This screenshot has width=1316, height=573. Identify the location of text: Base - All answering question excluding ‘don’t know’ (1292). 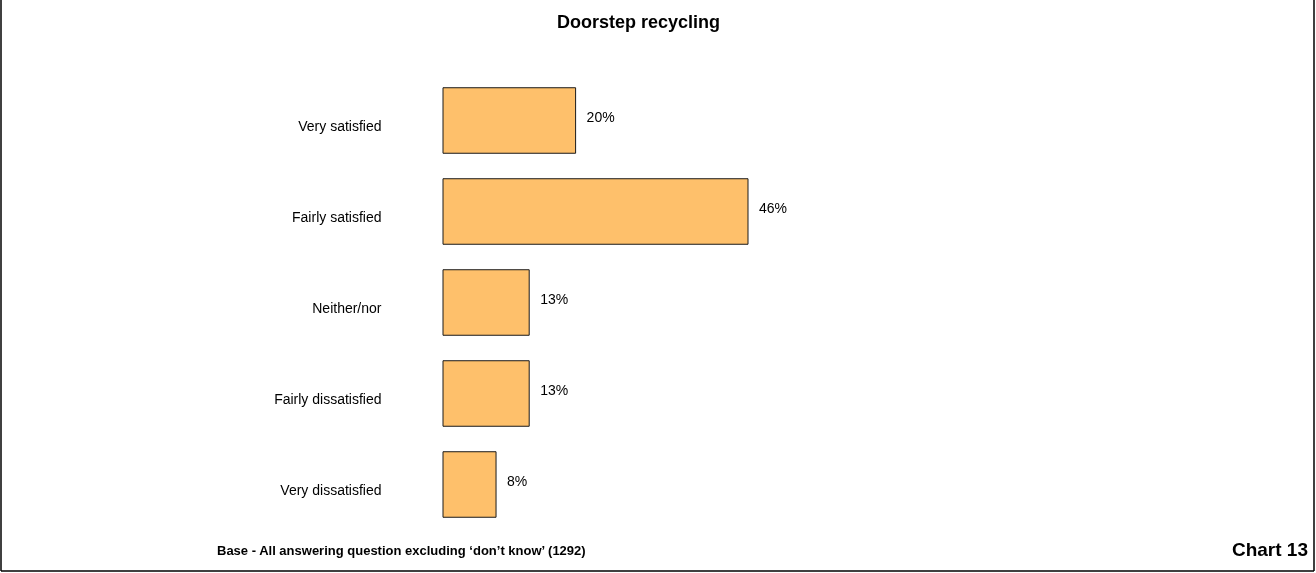
(401, 550).